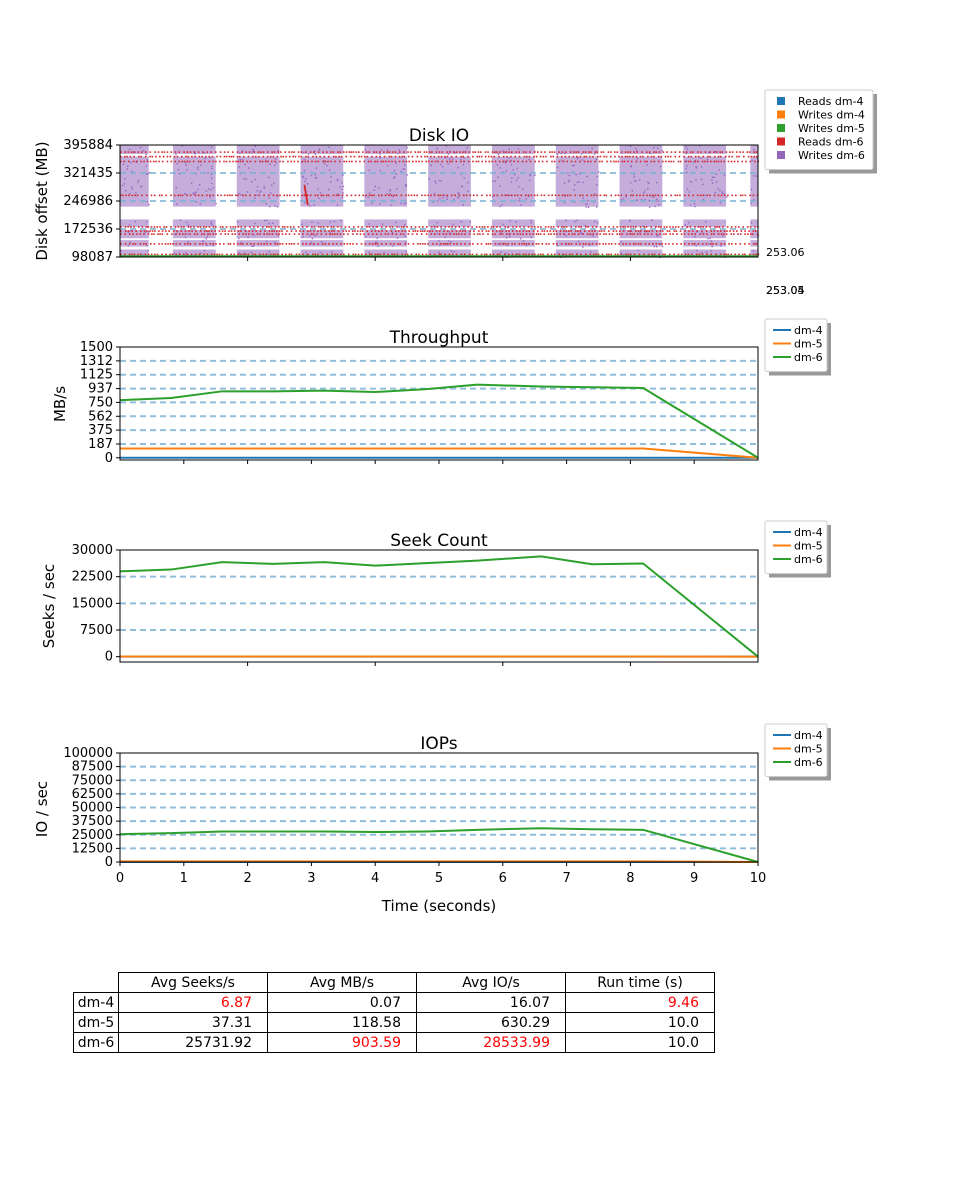  What do you see at coordinates (797, 347) in the screenshot?
I see `throughput-legend: dm-4dm-5dm-6` at bounding box center [797, 347].